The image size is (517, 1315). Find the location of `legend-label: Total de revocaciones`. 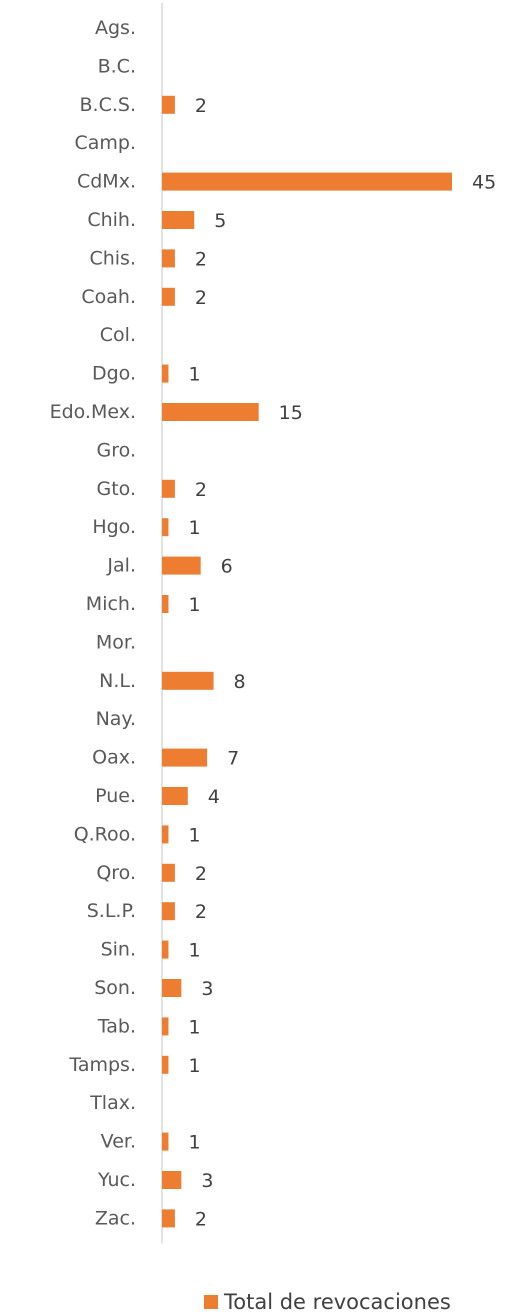

legend-label: Total de revocaciones is located at coordinates (337, 1302).